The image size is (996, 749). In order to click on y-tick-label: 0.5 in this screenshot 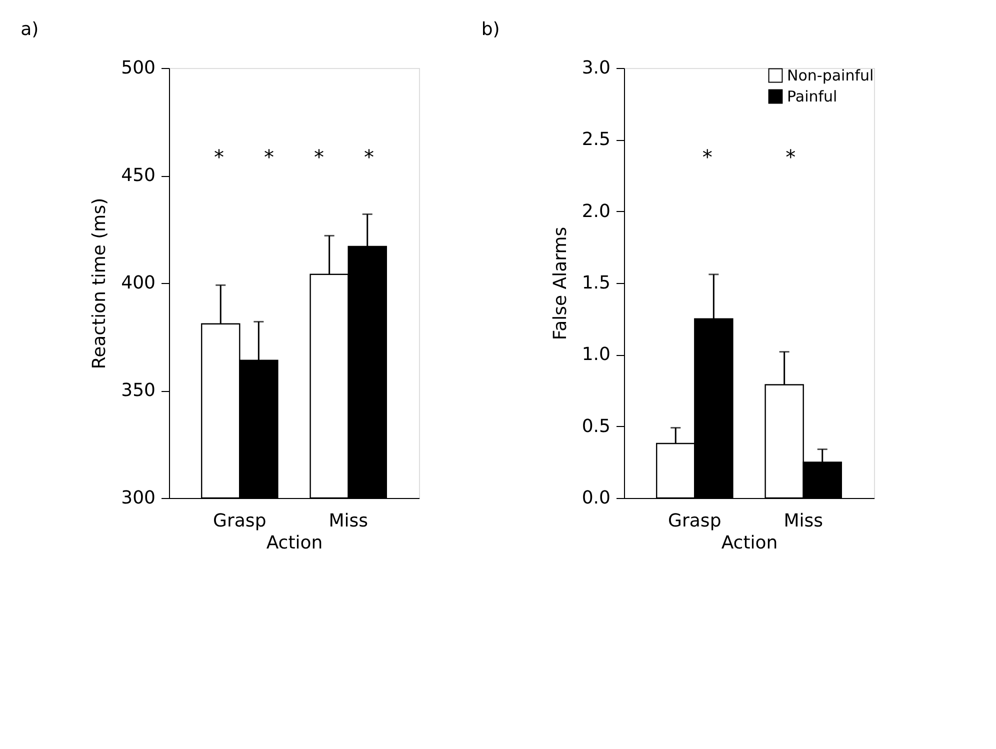, I will do `click(596, 426)`.